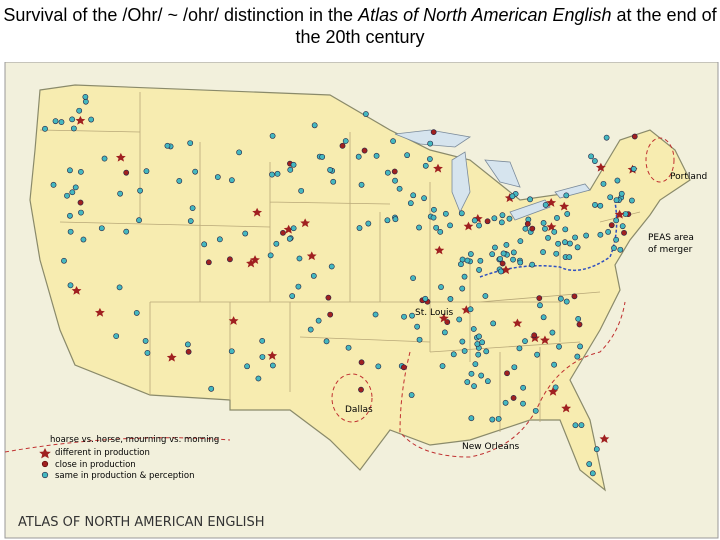 The height and width of the screenshot is (540, 720). What do you see at coordinates (688, 177) in the screenshot?
I see `city-label: Portland` at bounding box center [688, 177].